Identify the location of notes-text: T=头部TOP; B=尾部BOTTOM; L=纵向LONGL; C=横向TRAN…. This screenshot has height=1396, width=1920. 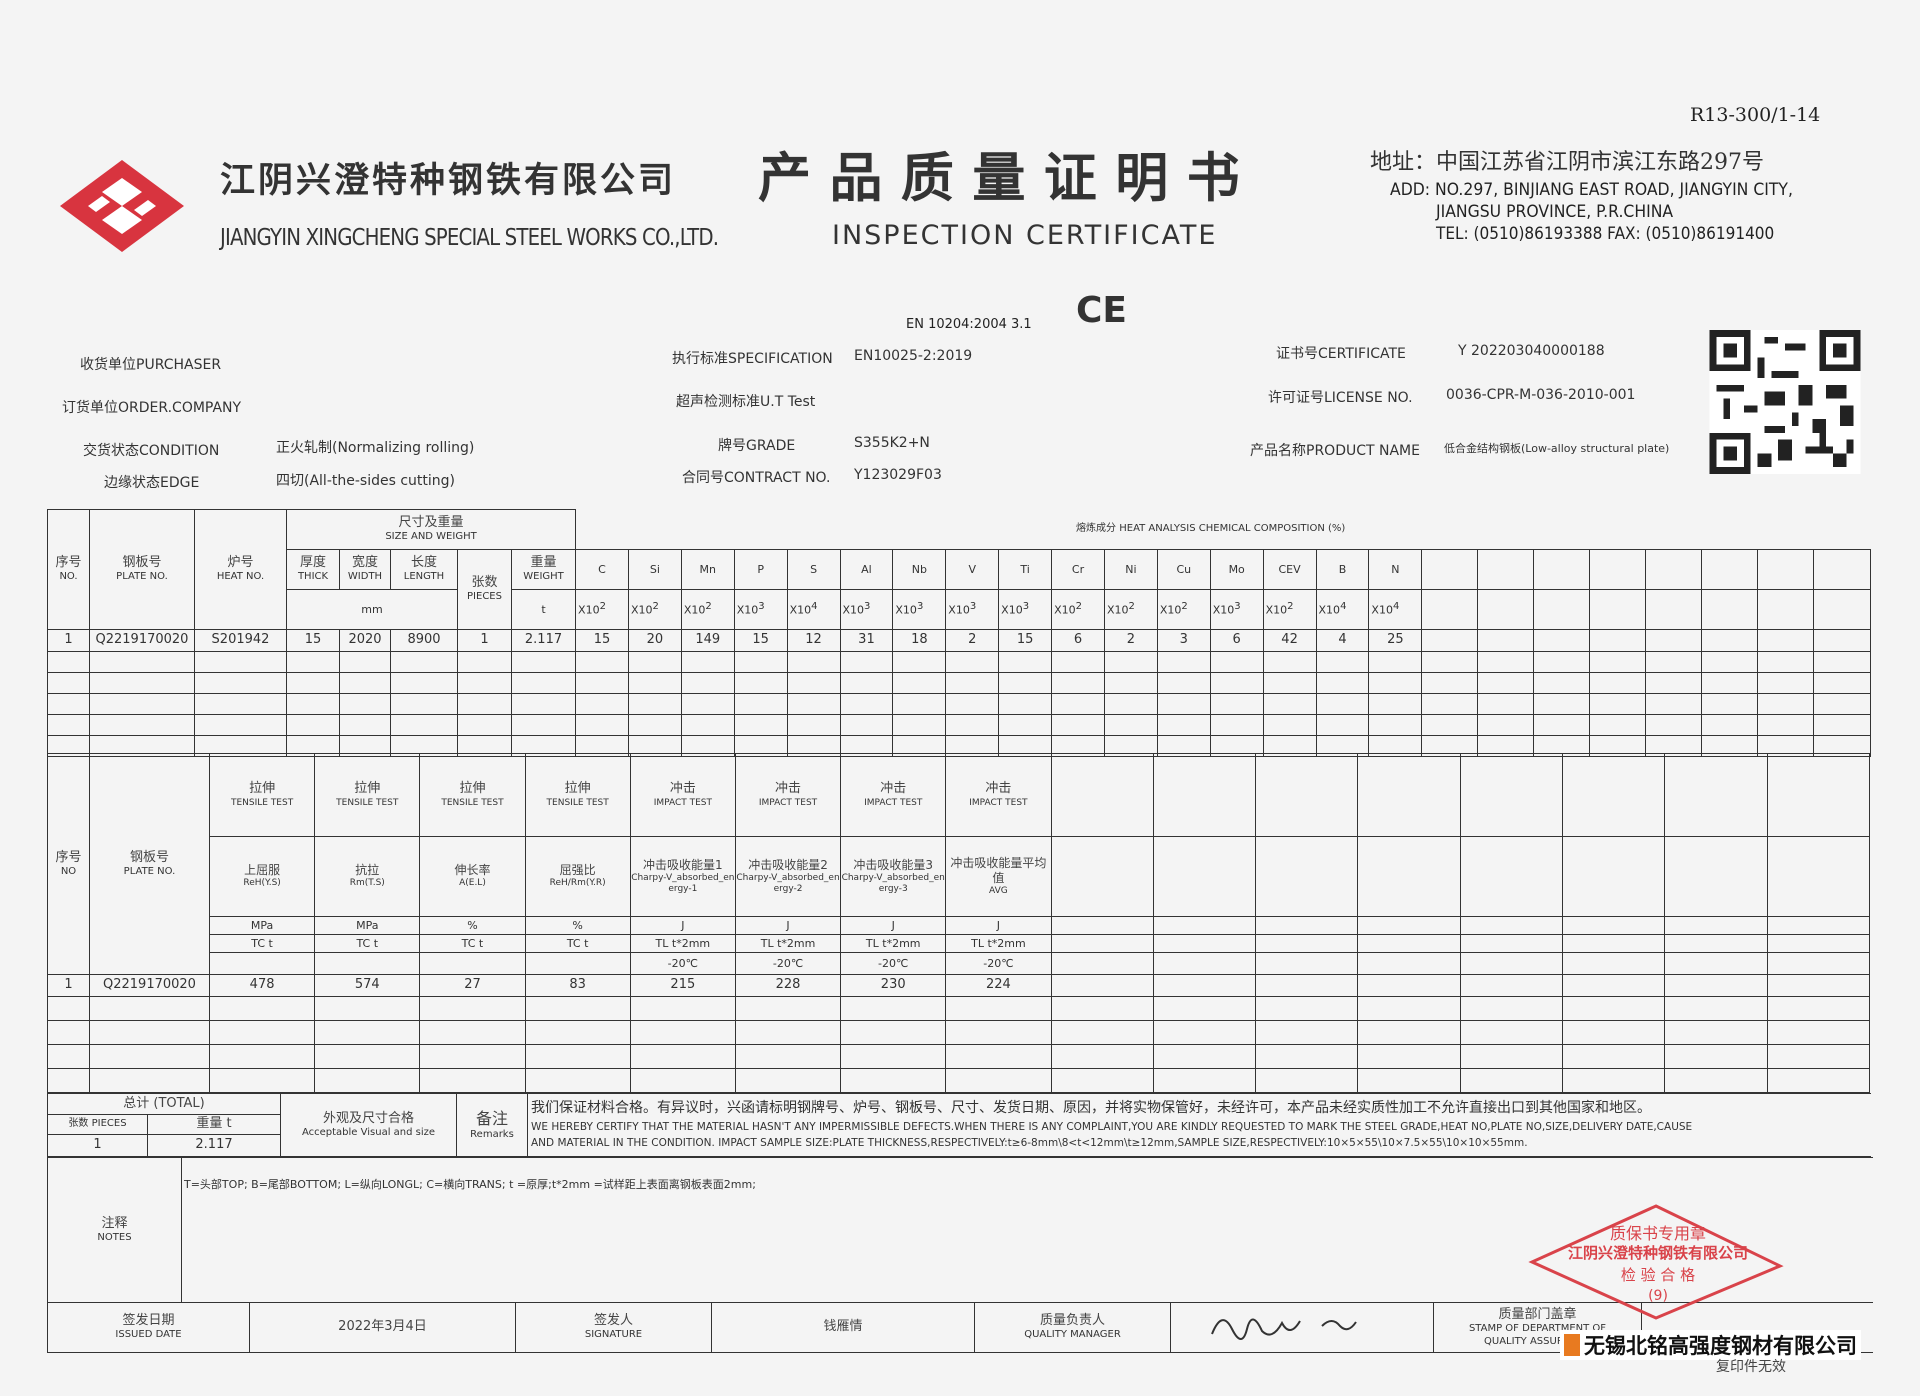
(1027, 1230).